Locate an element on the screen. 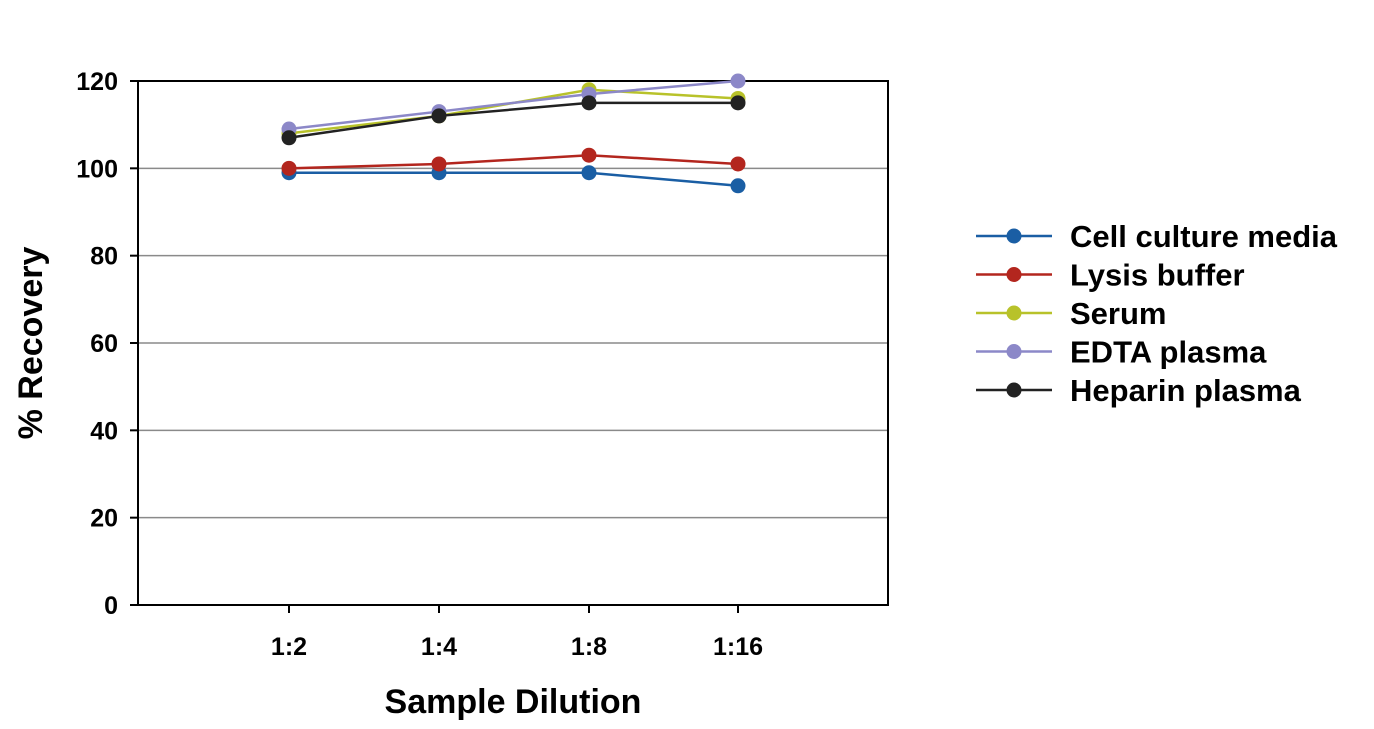 This screenshot has width=1374, height=729. legend-item-2: Serum is located at coordinates (1071, 313).